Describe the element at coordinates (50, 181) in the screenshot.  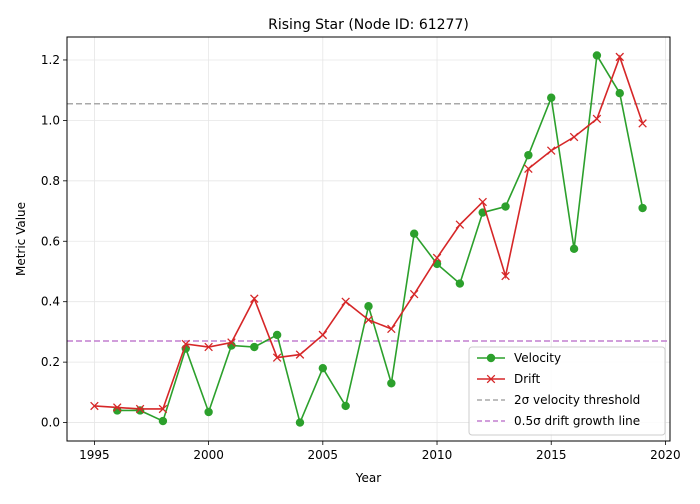
I see `y-tick-label: 0.8` at that location.